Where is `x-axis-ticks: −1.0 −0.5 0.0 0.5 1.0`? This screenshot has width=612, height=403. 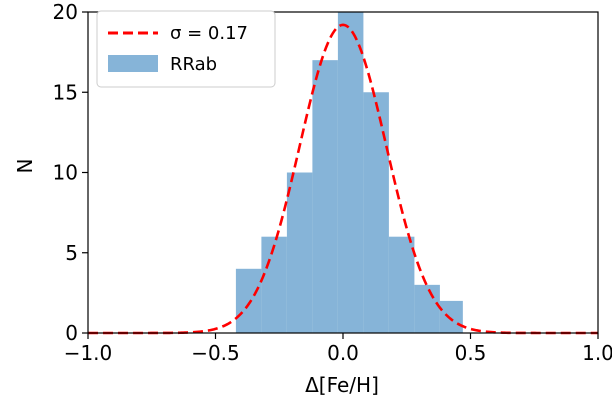
x-axis-ticks: −1.0 −0.5 0.0 0.5 1.0 is located at coordinates (338, 349).